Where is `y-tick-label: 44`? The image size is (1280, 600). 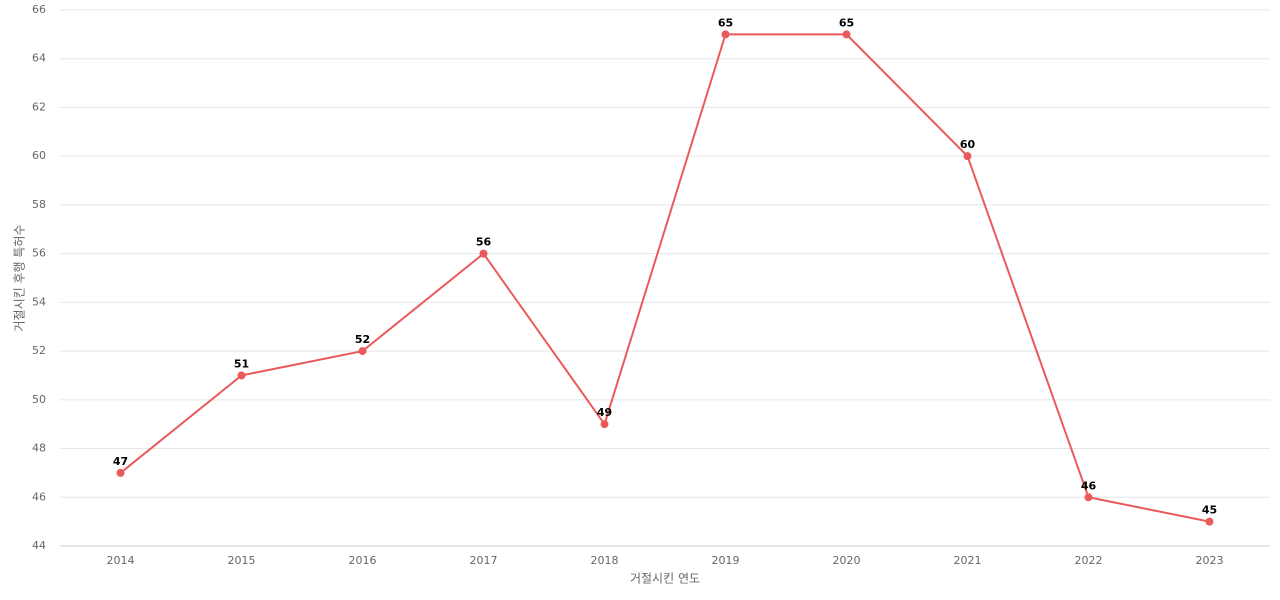 y-tick-label: 44 is located at coordinates (39, 545).